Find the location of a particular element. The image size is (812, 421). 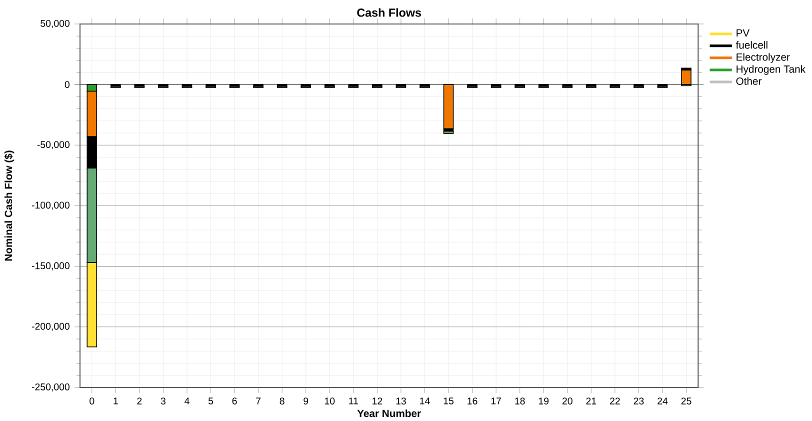

y-tick-label: -50,000 is located at coordinates (53, 144).